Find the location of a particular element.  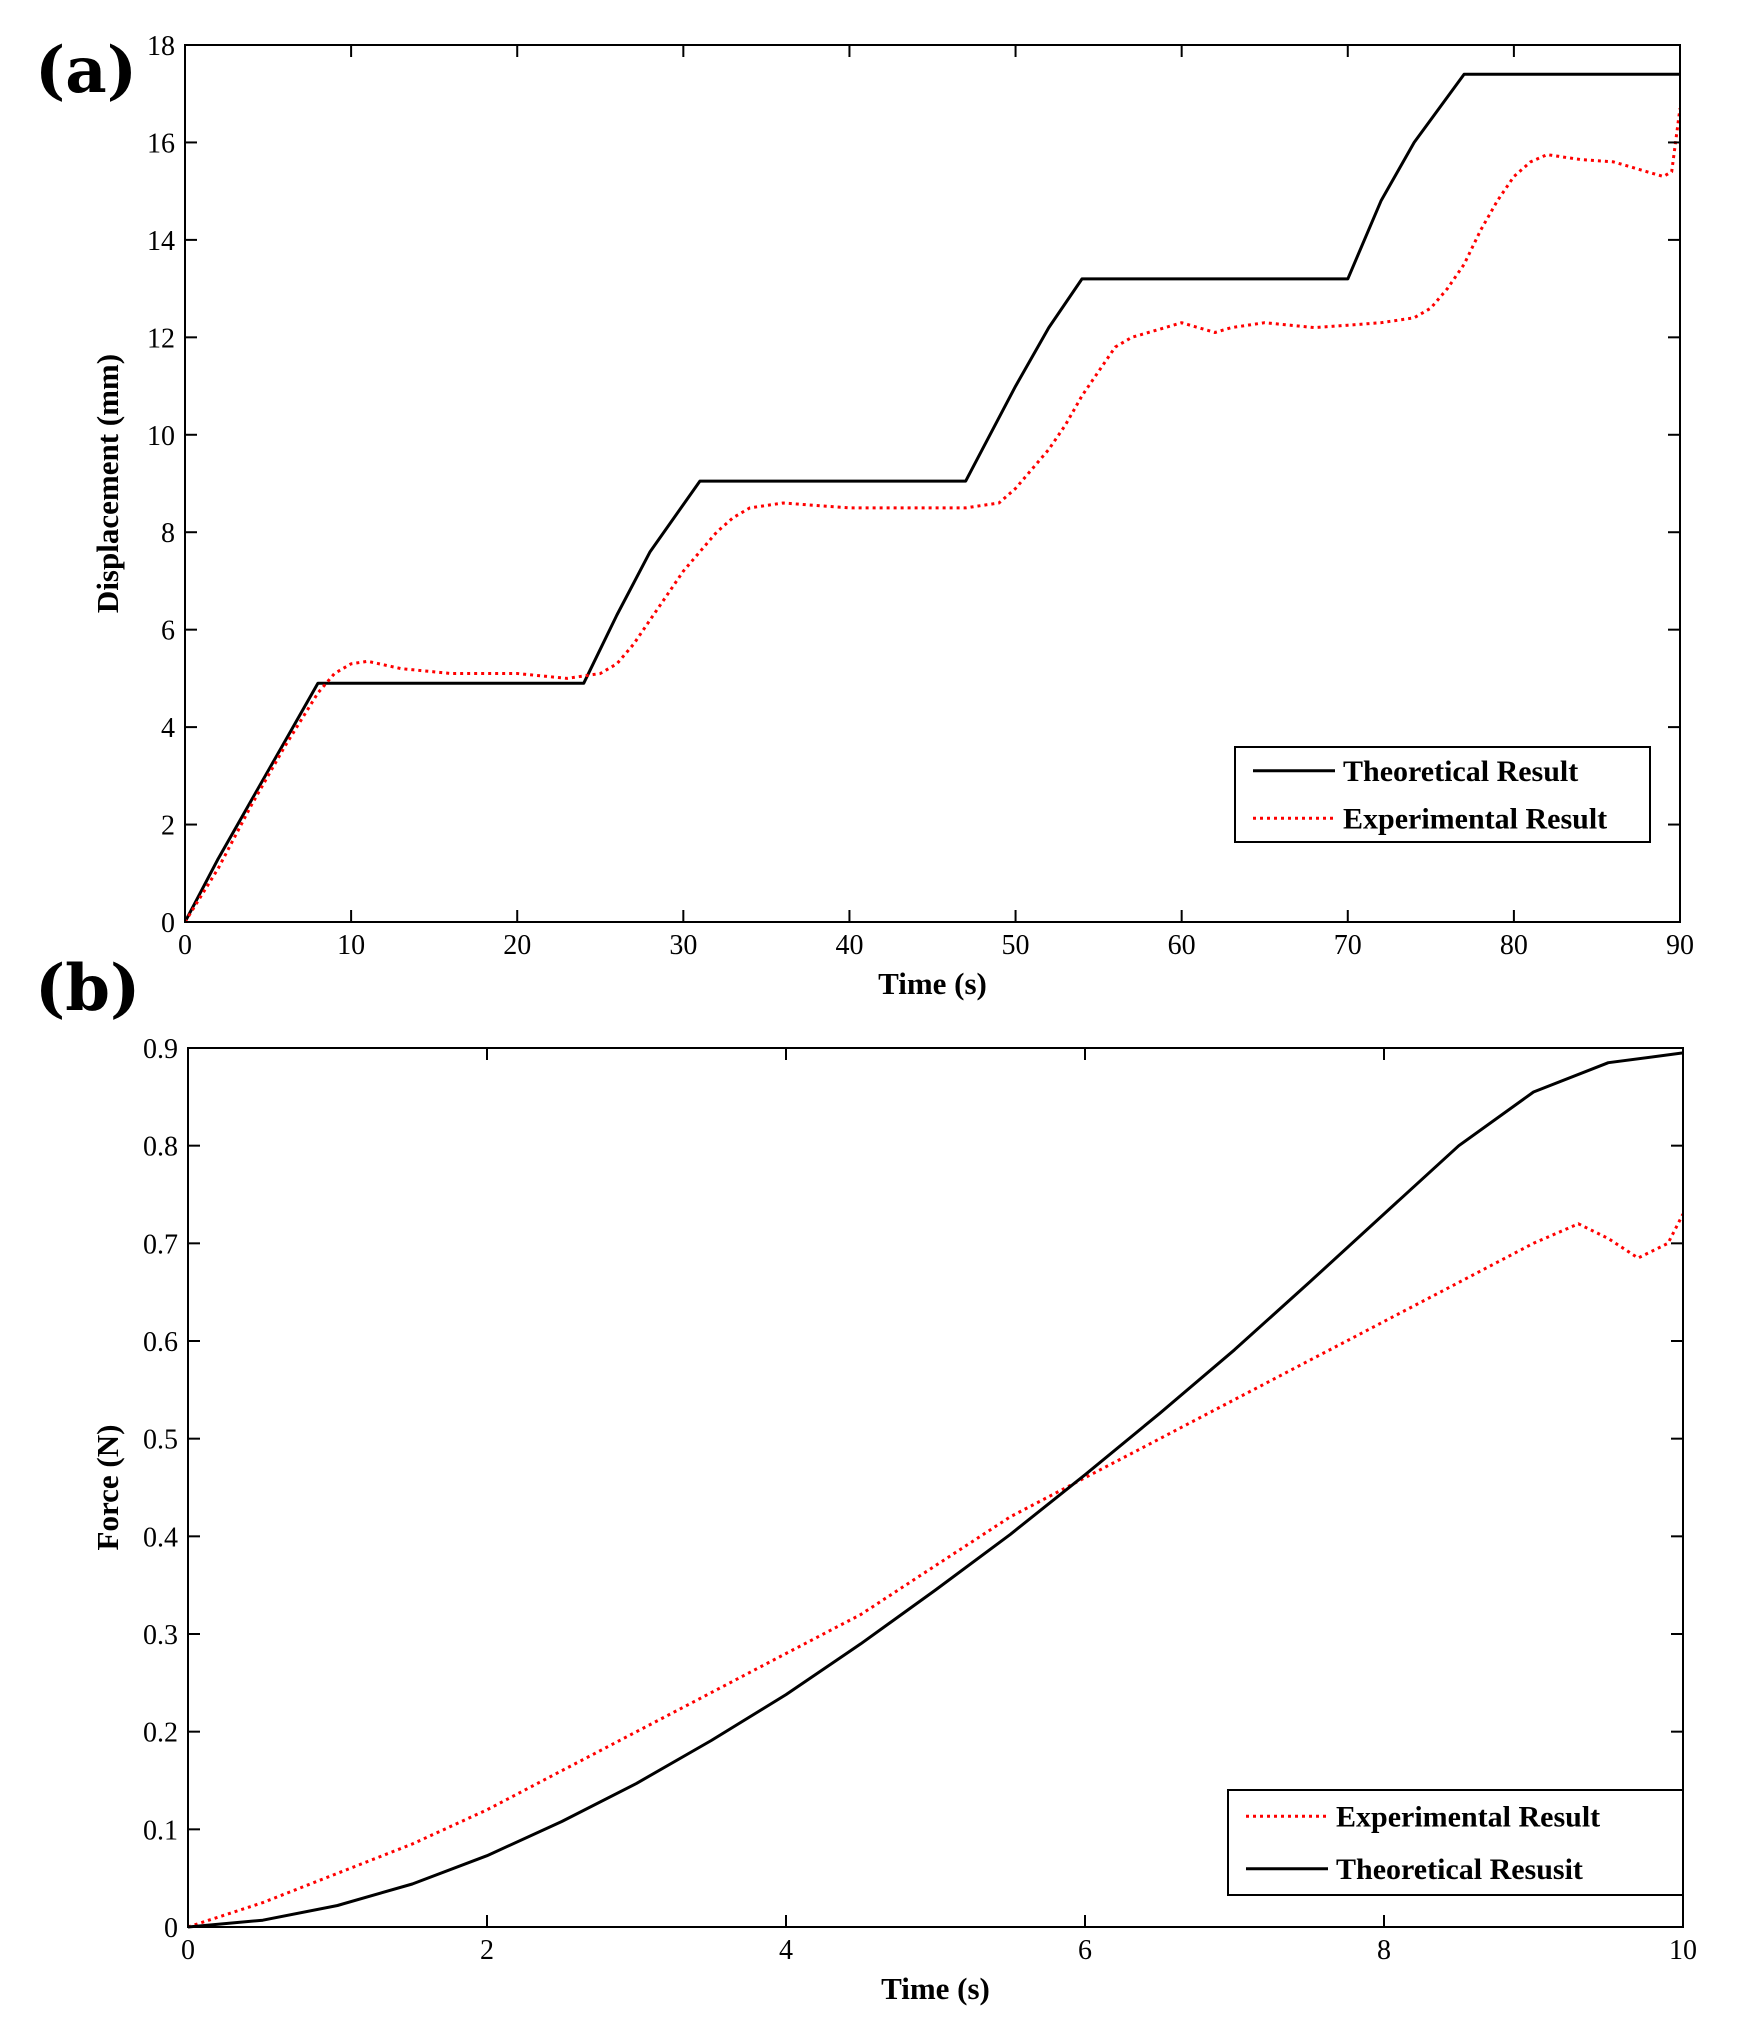

y-tick-label-b: 0.5 is located at coordinates (160, 1440).